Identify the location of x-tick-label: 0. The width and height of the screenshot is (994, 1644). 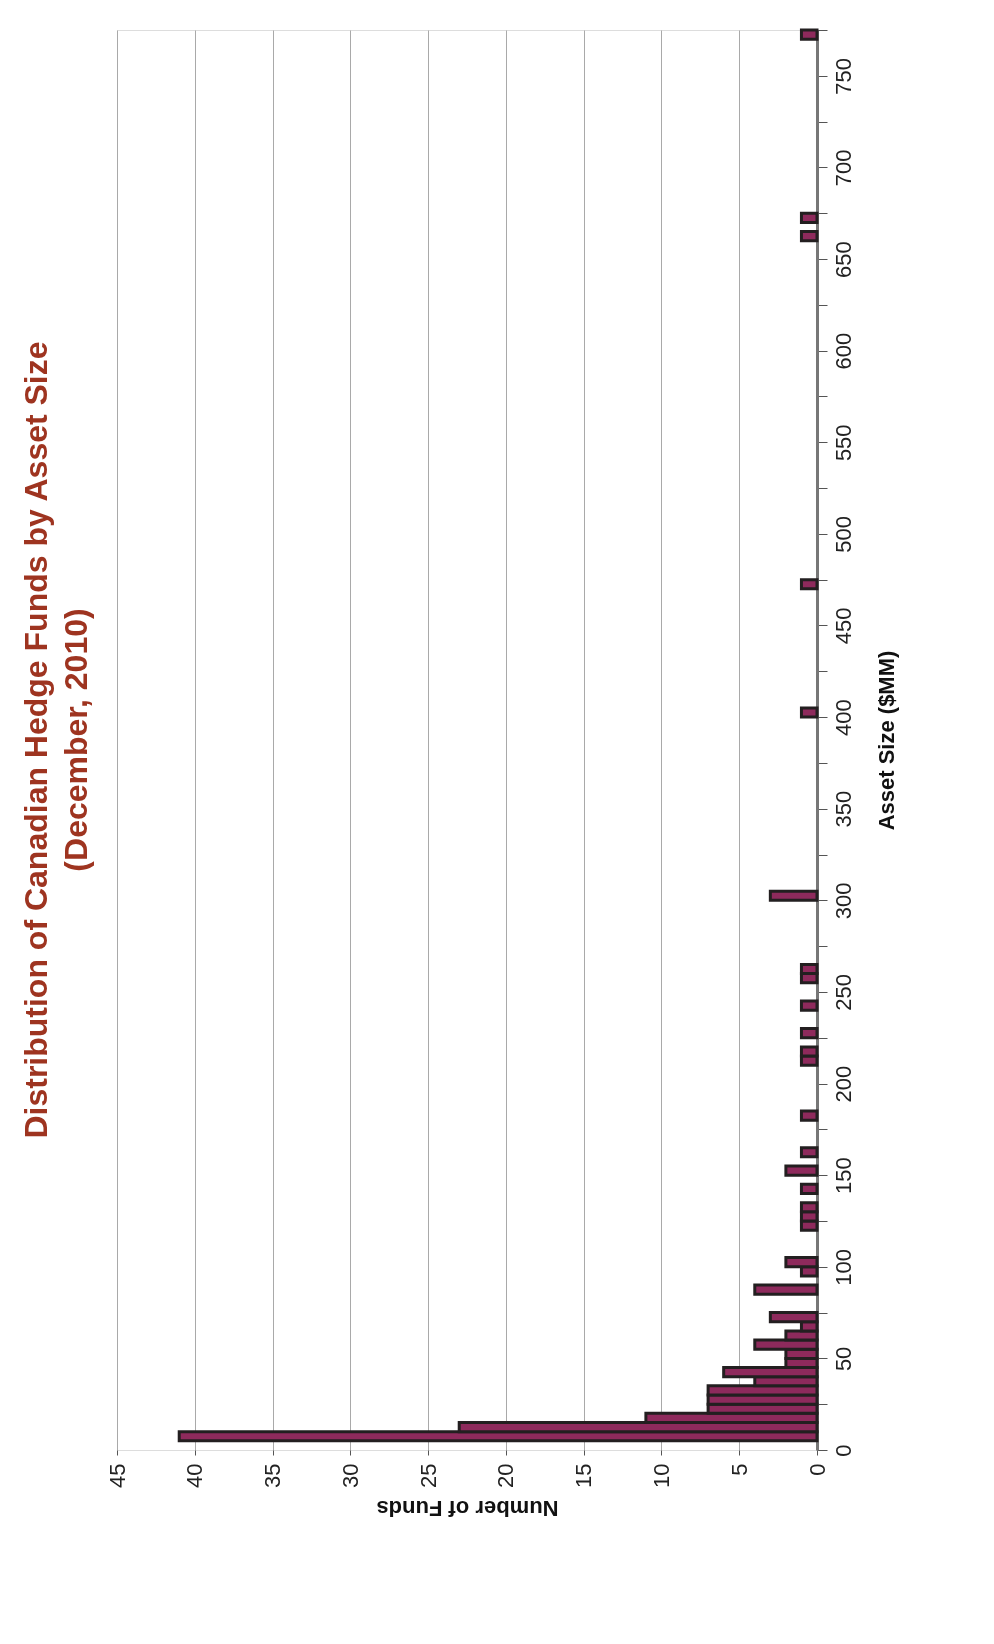
(817, 1469).